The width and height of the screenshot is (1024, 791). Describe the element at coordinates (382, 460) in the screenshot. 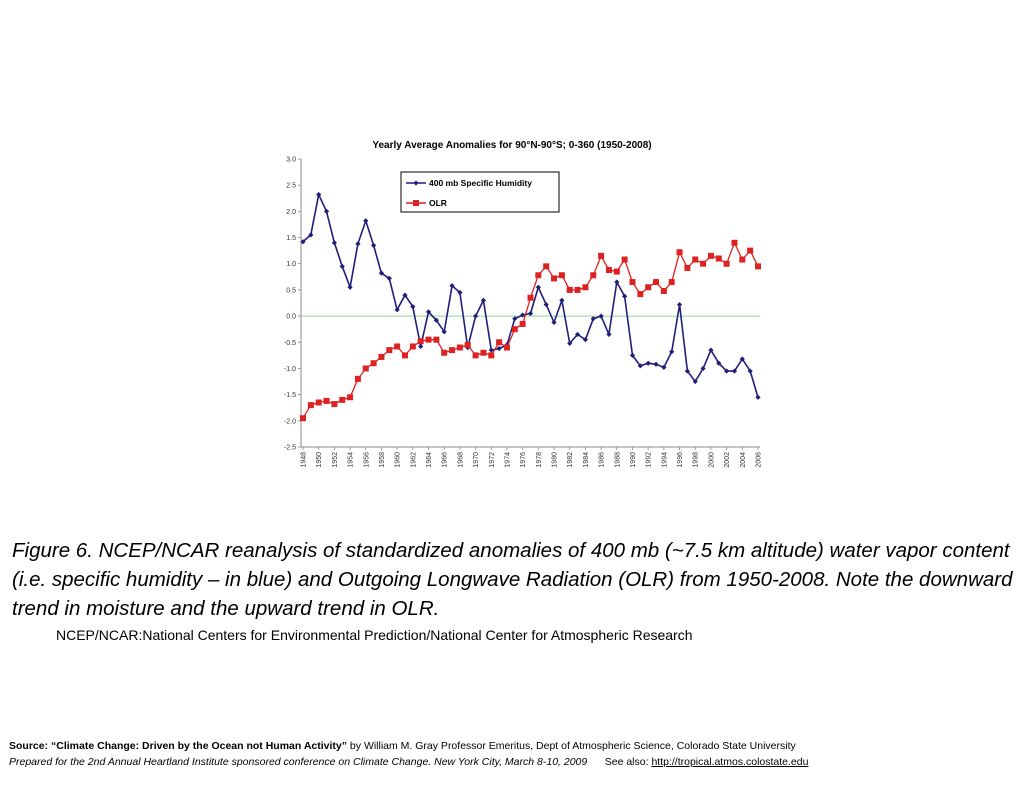

I see `x-tick-label: 1958` at that location.